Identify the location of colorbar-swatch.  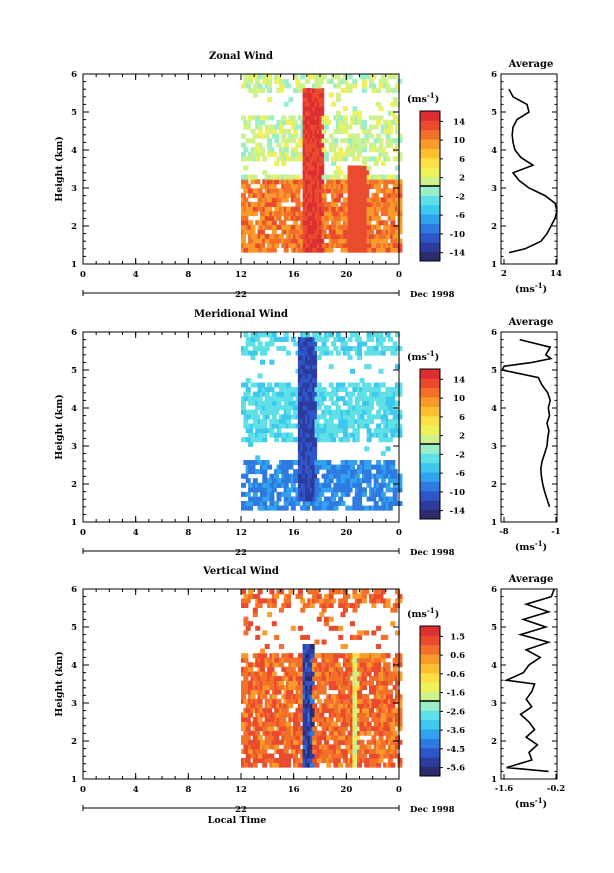
(430, 640).